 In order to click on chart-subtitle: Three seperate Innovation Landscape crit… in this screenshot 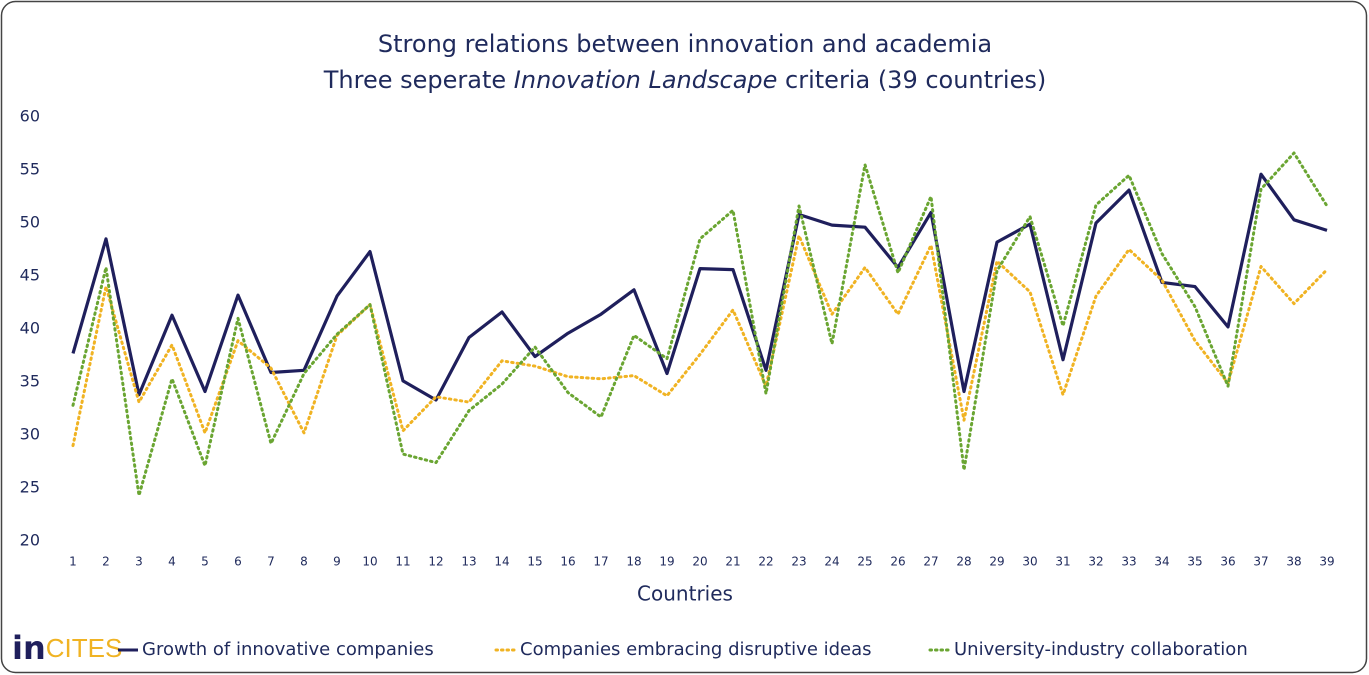, I will do `click(684, 80)`.